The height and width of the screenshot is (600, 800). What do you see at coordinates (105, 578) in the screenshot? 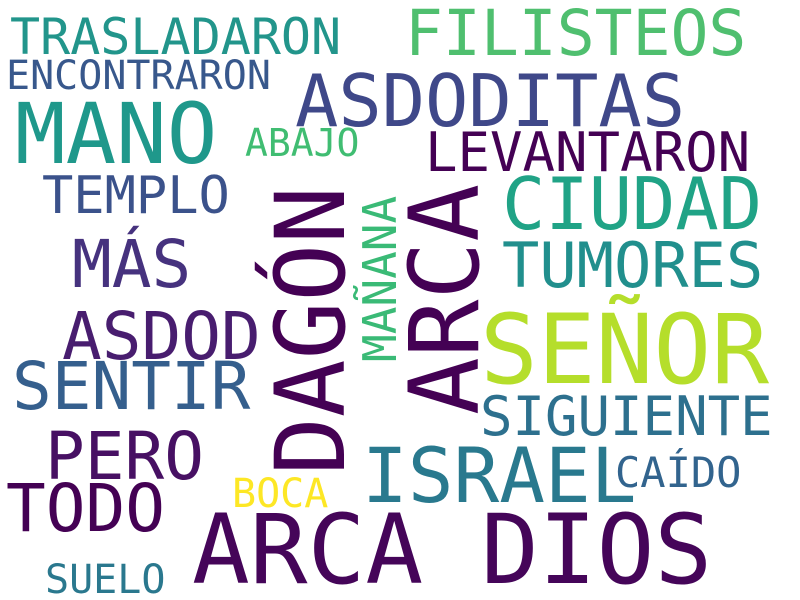
I see `word-suelo: SUELO` at bounding box center [105, 578].